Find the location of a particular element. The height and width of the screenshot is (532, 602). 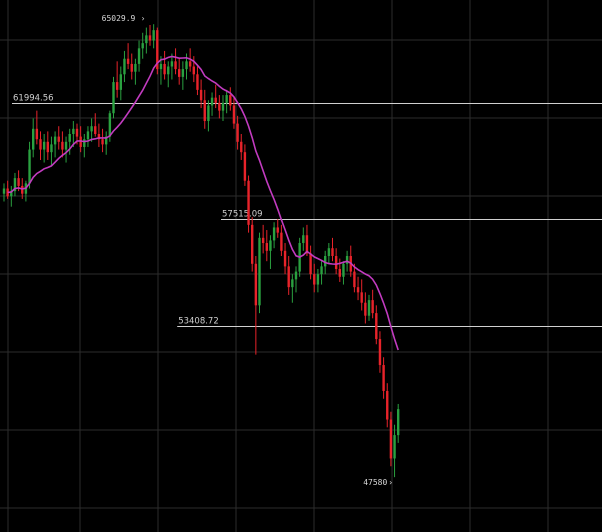

low-marker-arrow-icon: › is located at coordinates (390, 482).